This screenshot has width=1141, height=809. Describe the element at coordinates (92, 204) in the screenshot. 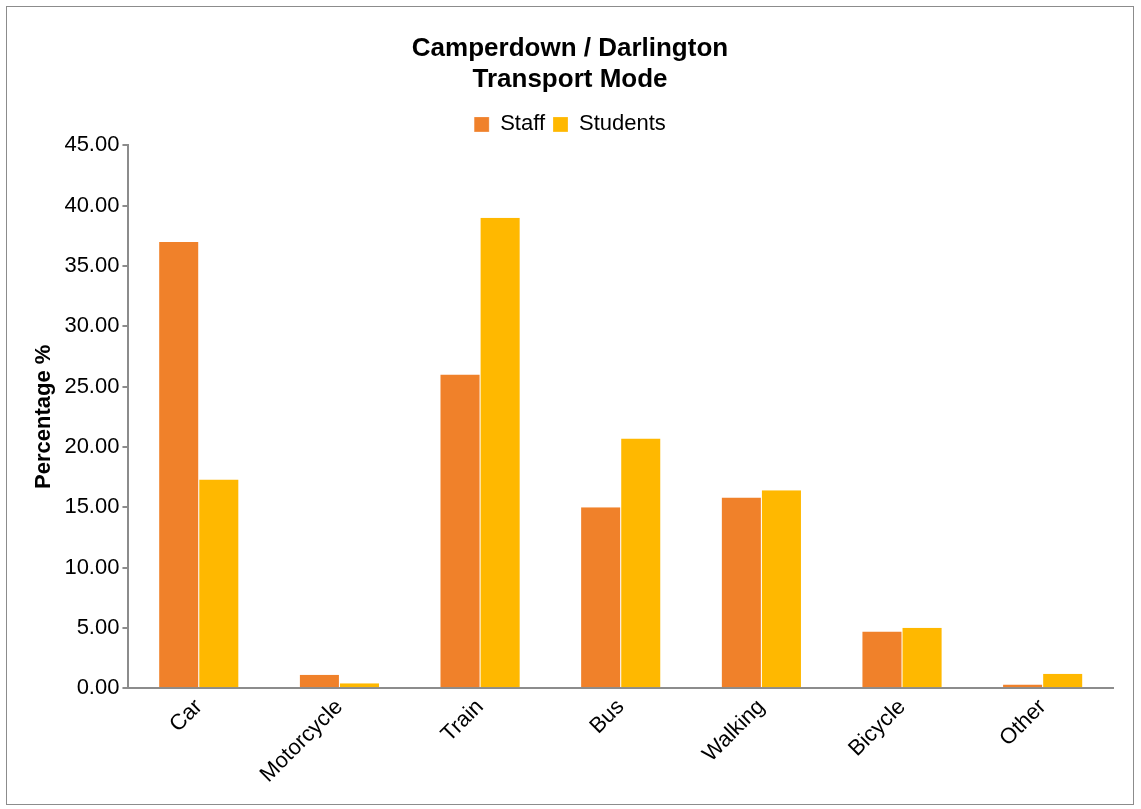

I see `y-tick-label: 40.00` at that location.